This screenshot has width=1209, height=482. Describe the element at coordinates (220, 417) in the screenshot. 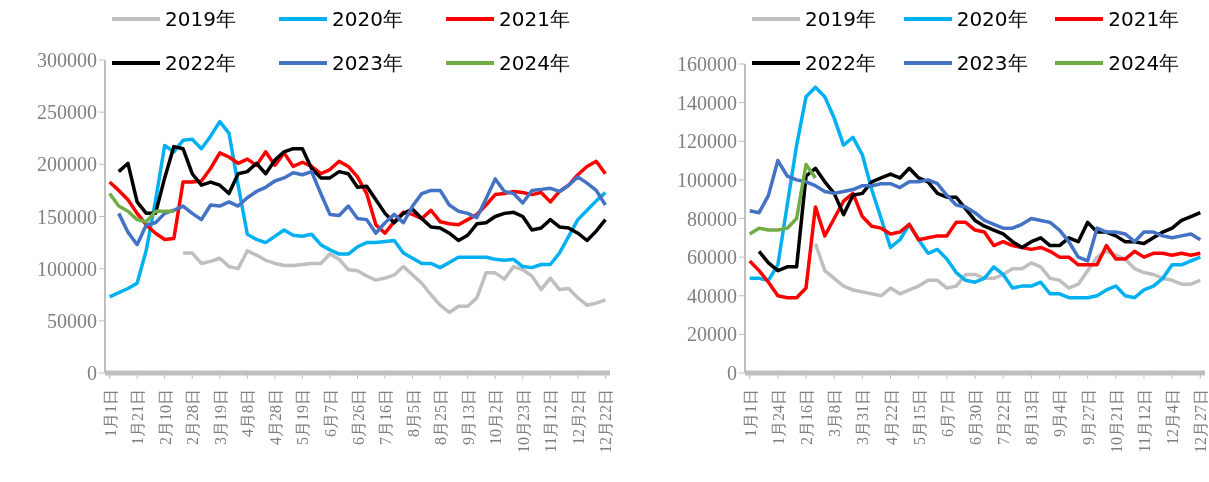

I see `x-tick-label: 3月19日` at that location.